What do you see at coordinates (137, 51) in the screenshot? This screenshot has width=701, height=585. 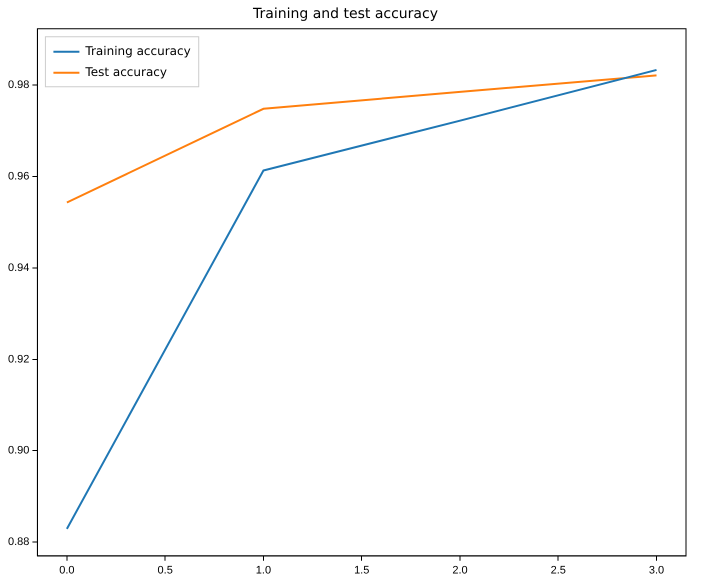 I see `legend-label: Training accuracy` at bounding box center [137, 51].